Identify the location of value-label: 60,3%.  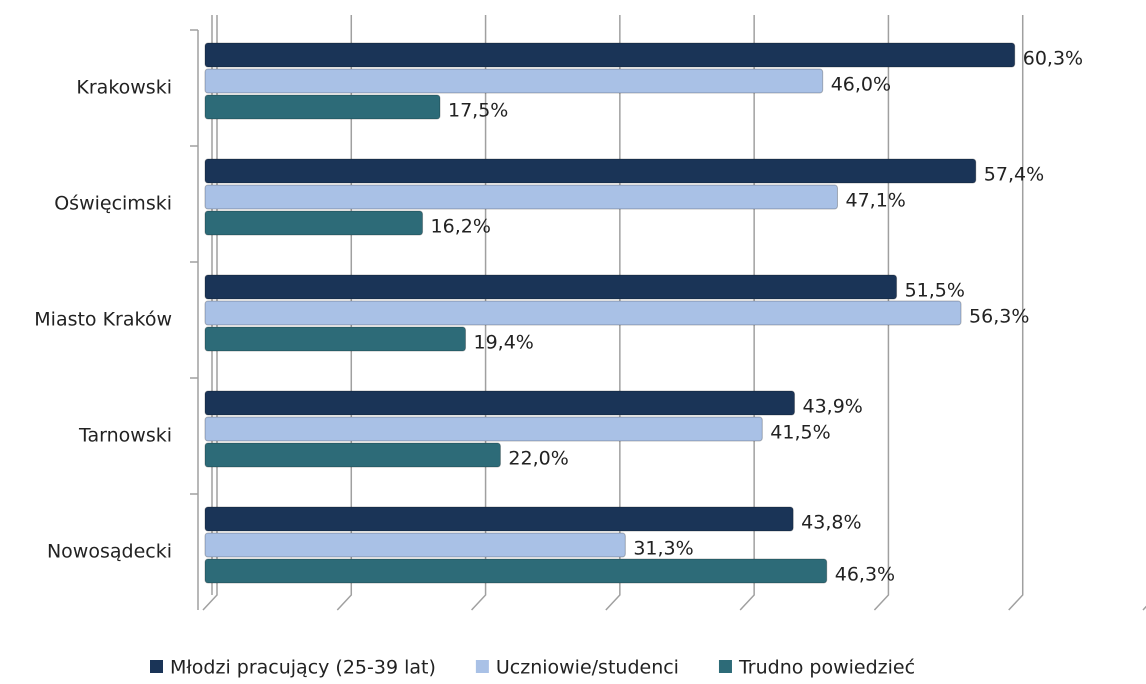
(1053, 59).